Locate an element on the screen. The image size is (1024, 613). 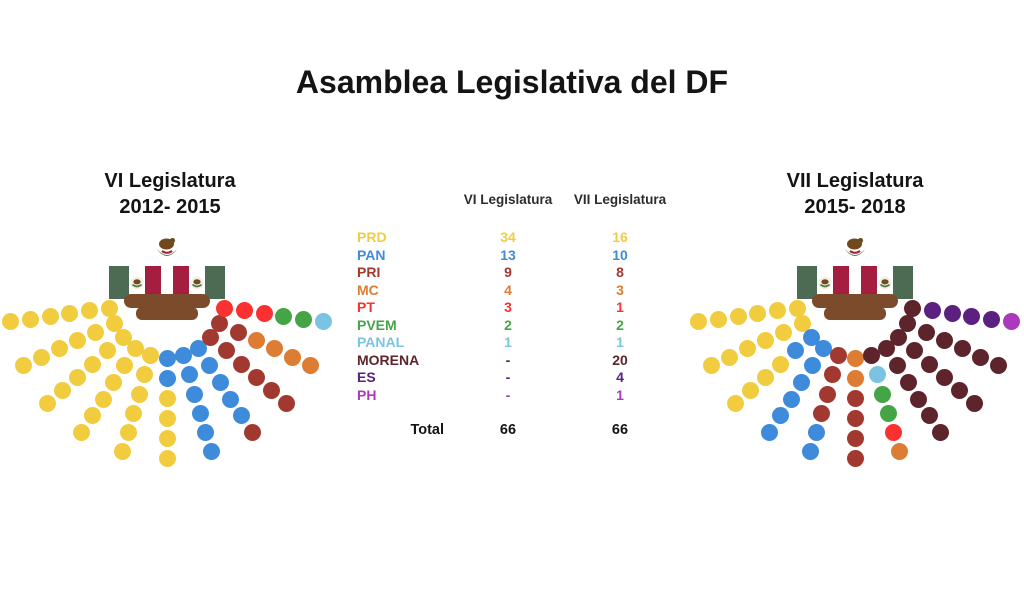
page-title: Asamblea Legislativa del DF is located at coordinates (512, 82).